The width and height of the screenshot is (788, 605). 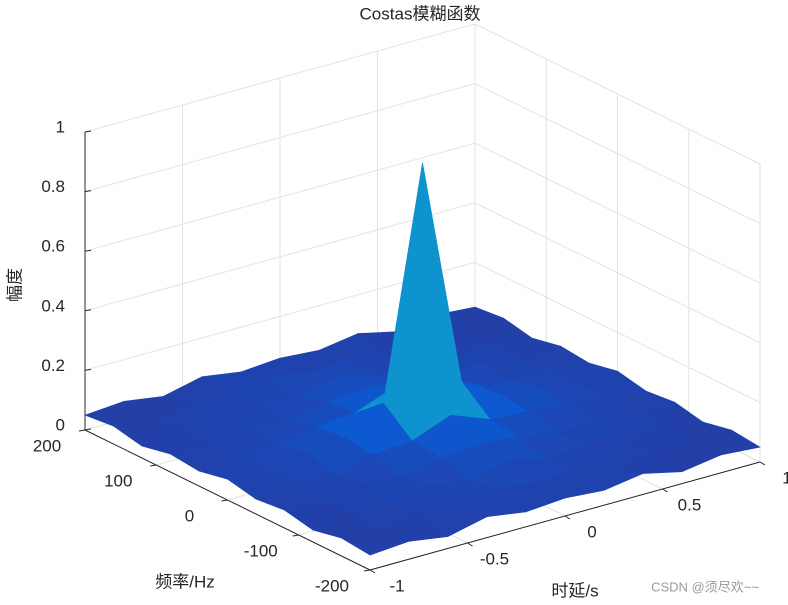 What do you see at coordinates (189, 515) in the screenshot?
I see `y-tick-label: 0` at bounding box center [189, 515].